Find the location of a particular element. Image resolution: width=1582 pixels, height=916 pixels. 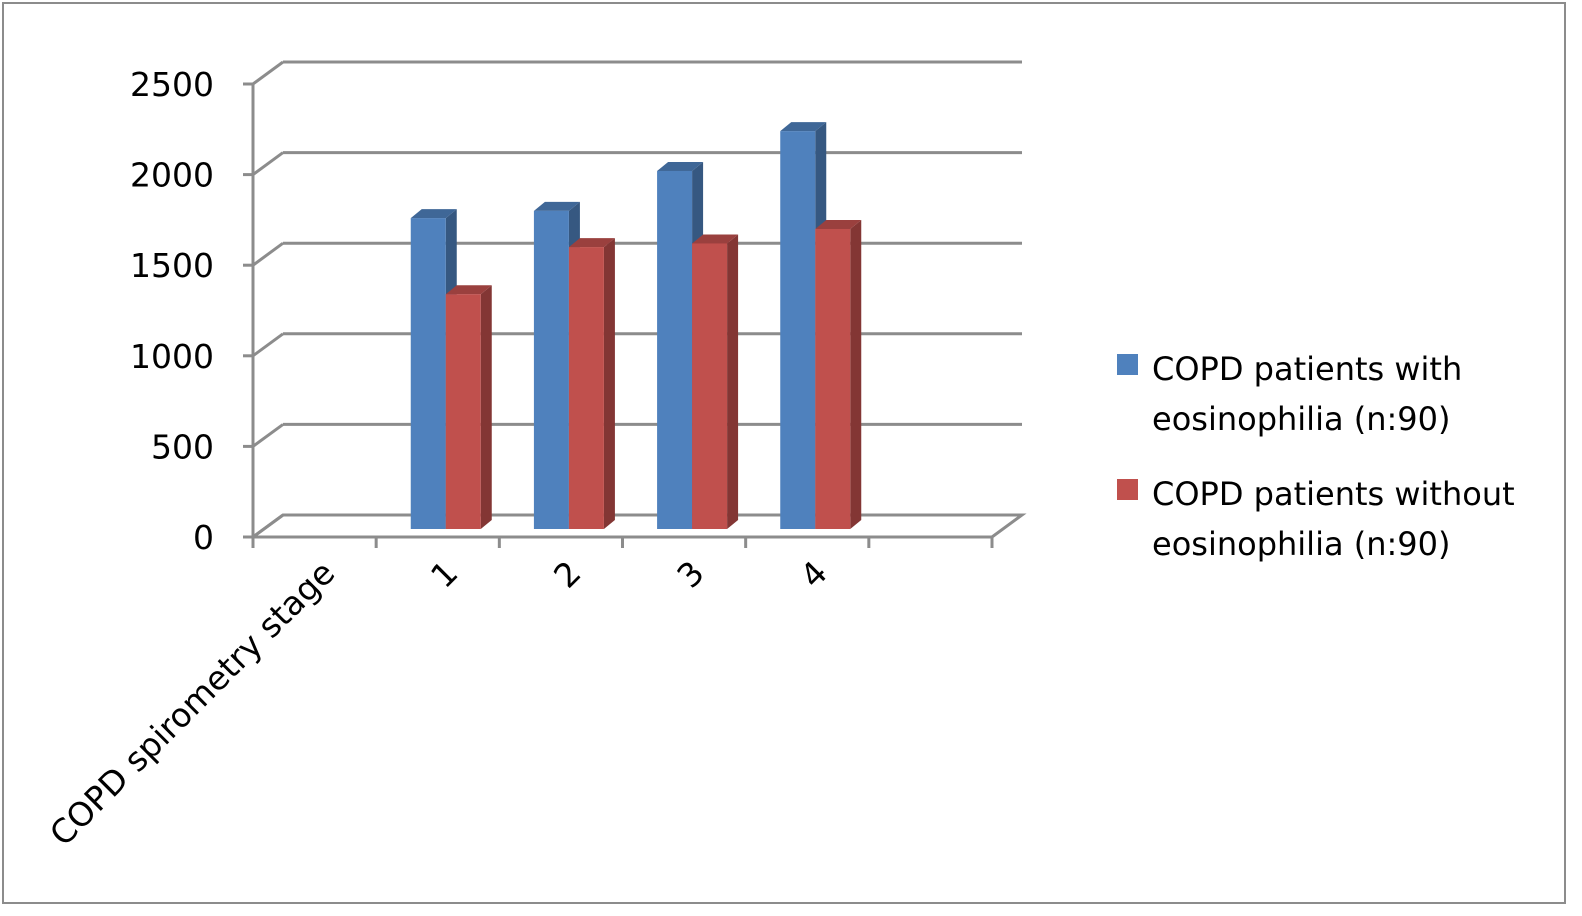

legend-label: COPD patients without is located at coordinates (1333, 494).